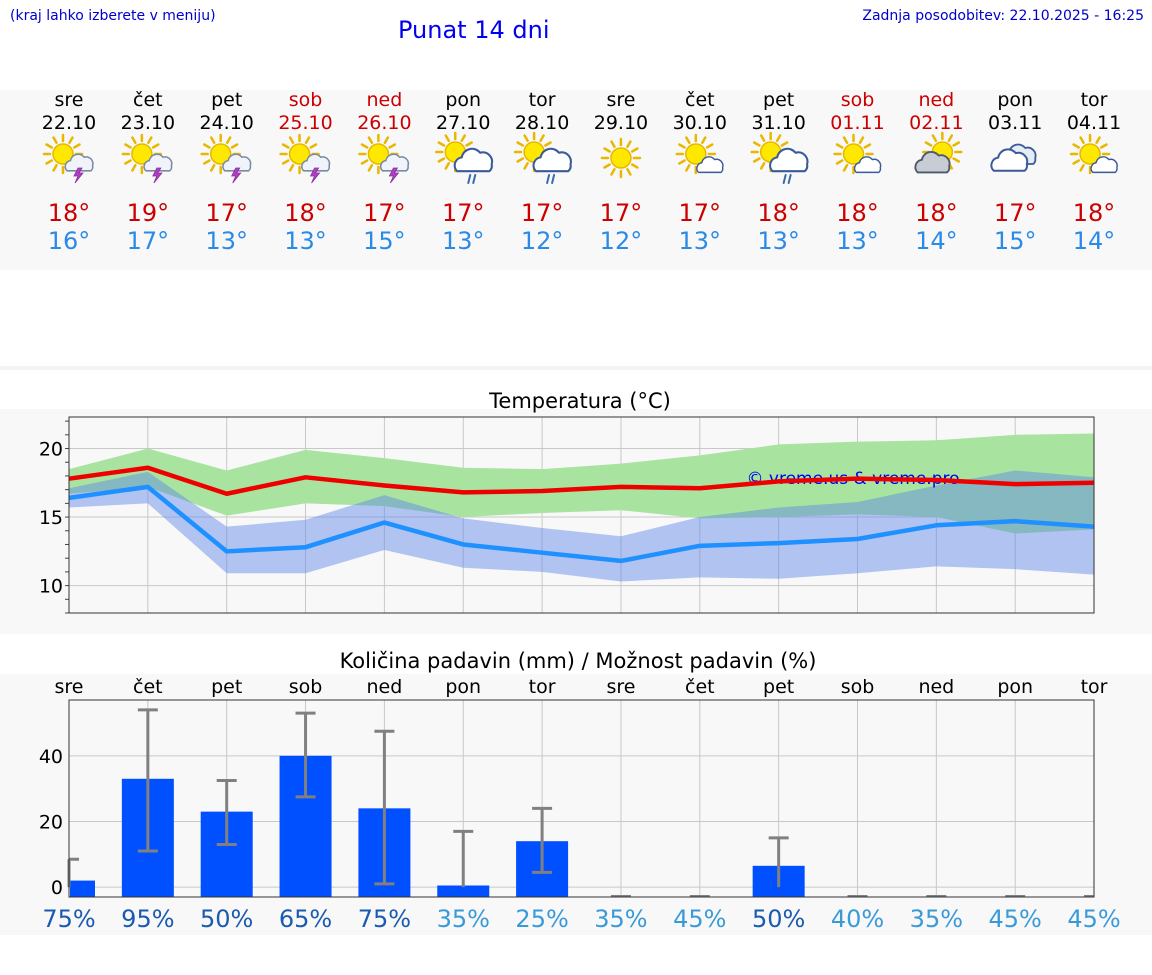  What do you see at coordinates (113, 16) in the screenshot?
I see `location-menu-hint: (kraj lahko izberete v meniju)` at bounding box center [113, 16].